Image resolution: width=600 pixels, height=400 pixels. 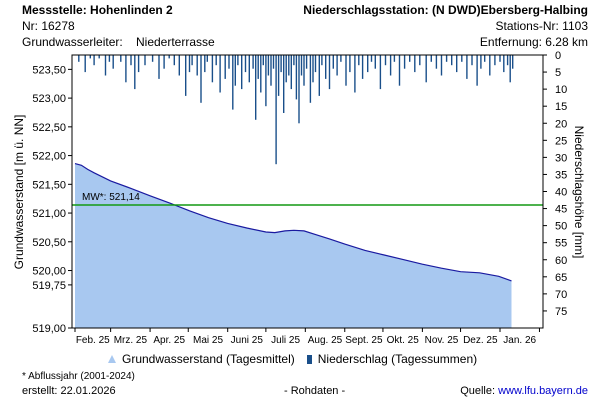 I want to click on messstelle-title: Messstelle: Hohenlinden 2, so click(x=97, y=10).